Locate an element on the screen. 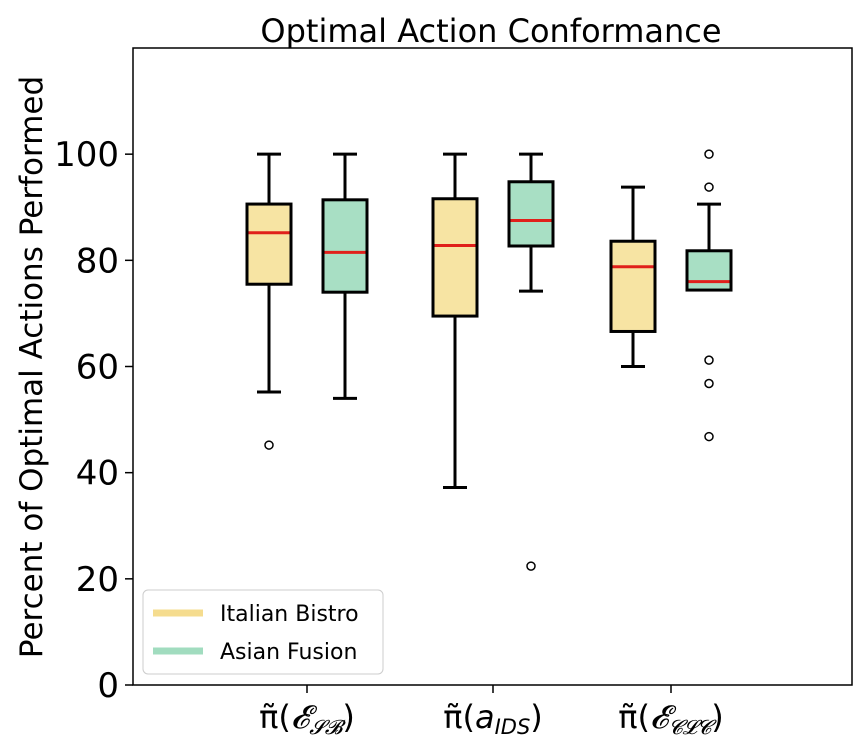  x-category-label-1: π̃(𝓔𝓢𝓑) is located at coordinates (307, 718).